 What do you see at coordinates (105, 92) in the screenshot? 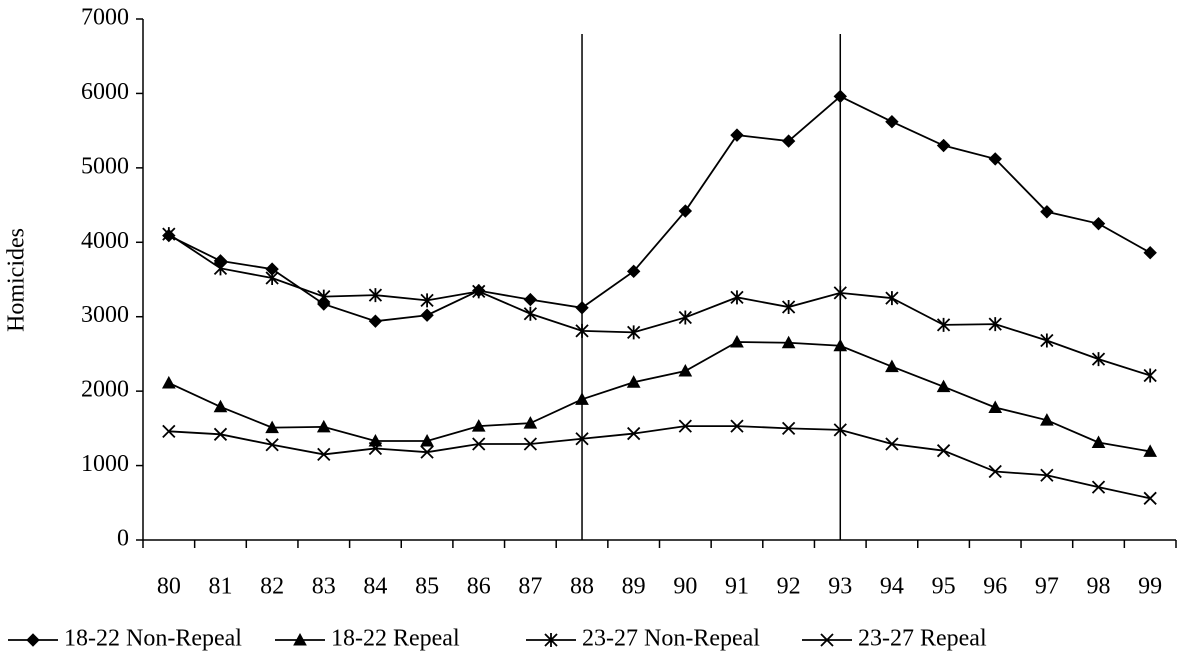
I see `y-tick-label: 6000` at bounding box center [105, 92].